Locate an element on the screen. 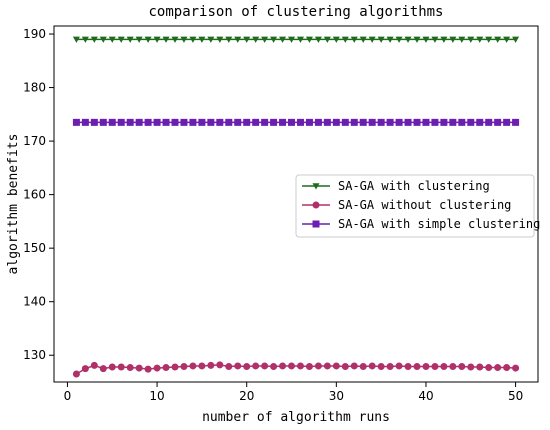 The image size is (550, 430). y-tick-label: 160 is located at coordinates (34, 195).